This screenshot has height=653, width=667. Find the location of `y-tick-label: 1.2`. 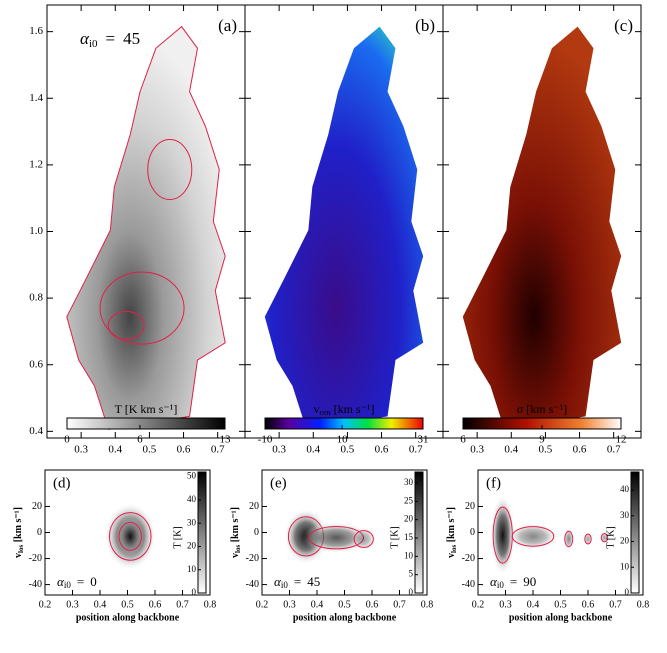

y-tick-label: 1.2 is located at coordinates (36, 164).